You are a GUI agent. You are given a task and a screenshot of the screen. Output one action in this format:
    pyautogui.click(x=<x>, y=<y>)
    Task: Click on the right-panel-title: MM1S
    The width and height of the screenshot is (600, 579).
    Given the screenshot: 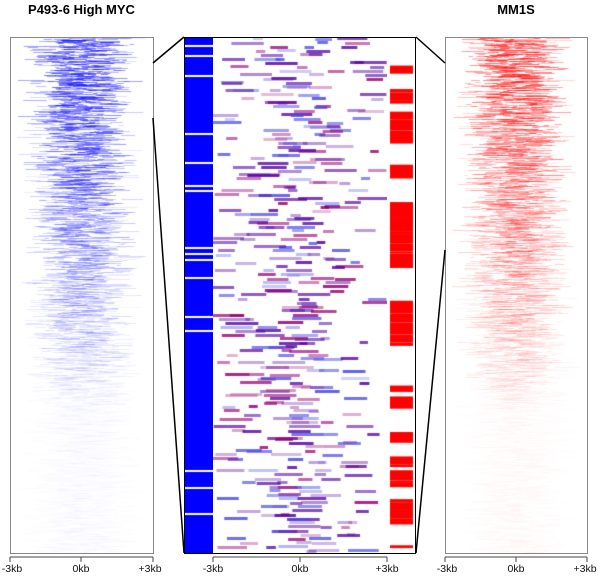 What is the action you would take?
    pyautogui.click(x=516, y=9)
    